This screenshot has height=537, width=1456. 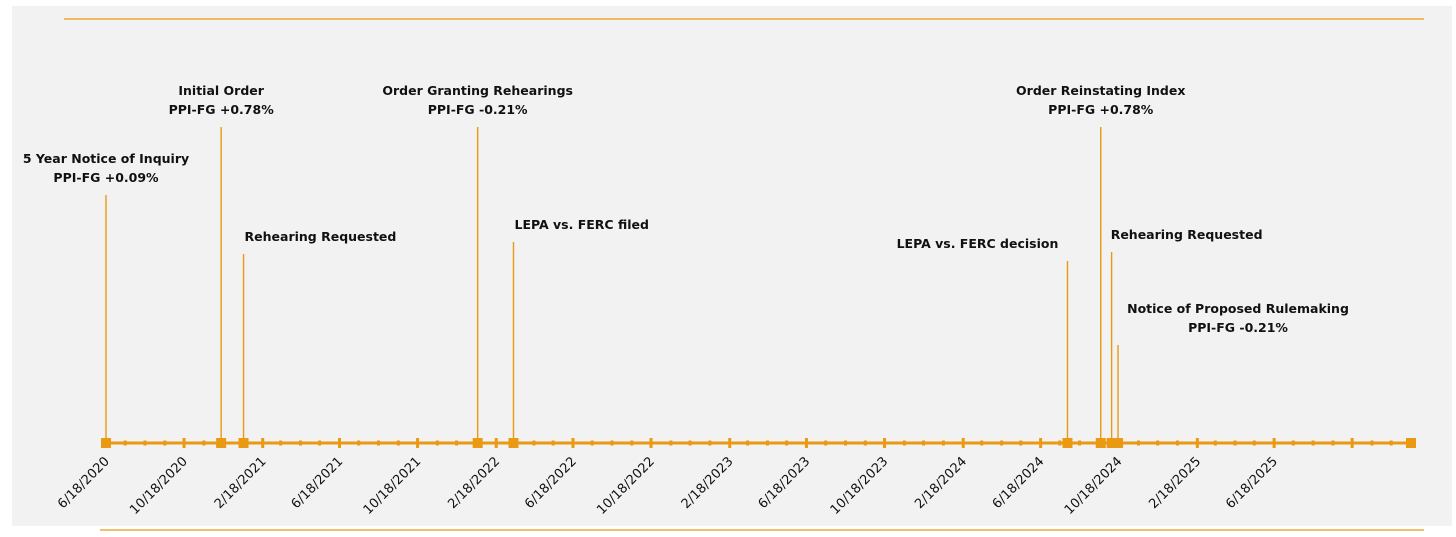 I want to click on axis-end-marker, so click(x=1411, y=443).